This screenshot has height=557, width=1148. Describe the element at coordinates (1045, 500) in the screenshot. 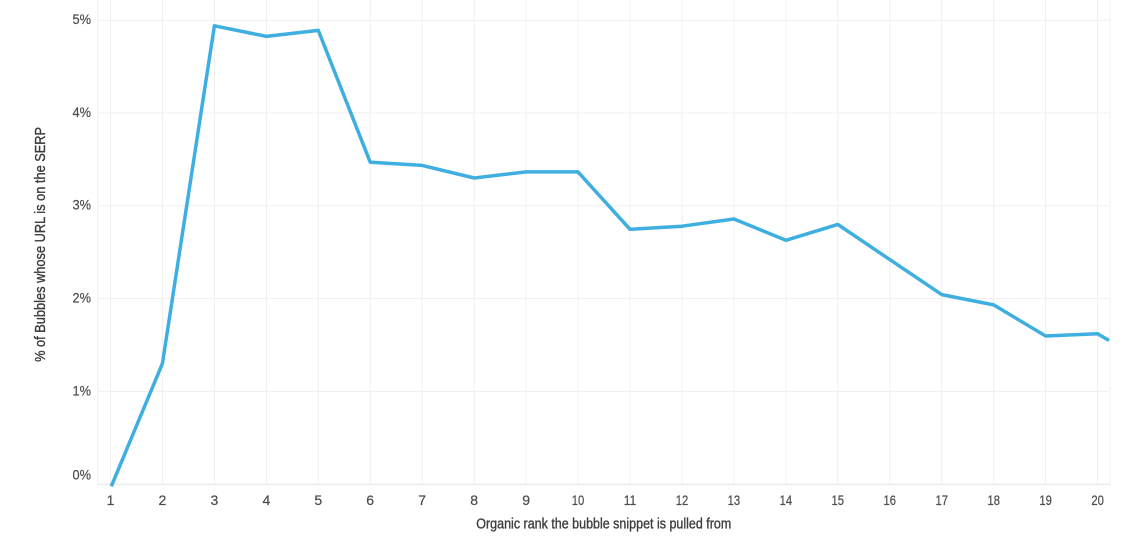

I see `svg-text: 19` at that location.